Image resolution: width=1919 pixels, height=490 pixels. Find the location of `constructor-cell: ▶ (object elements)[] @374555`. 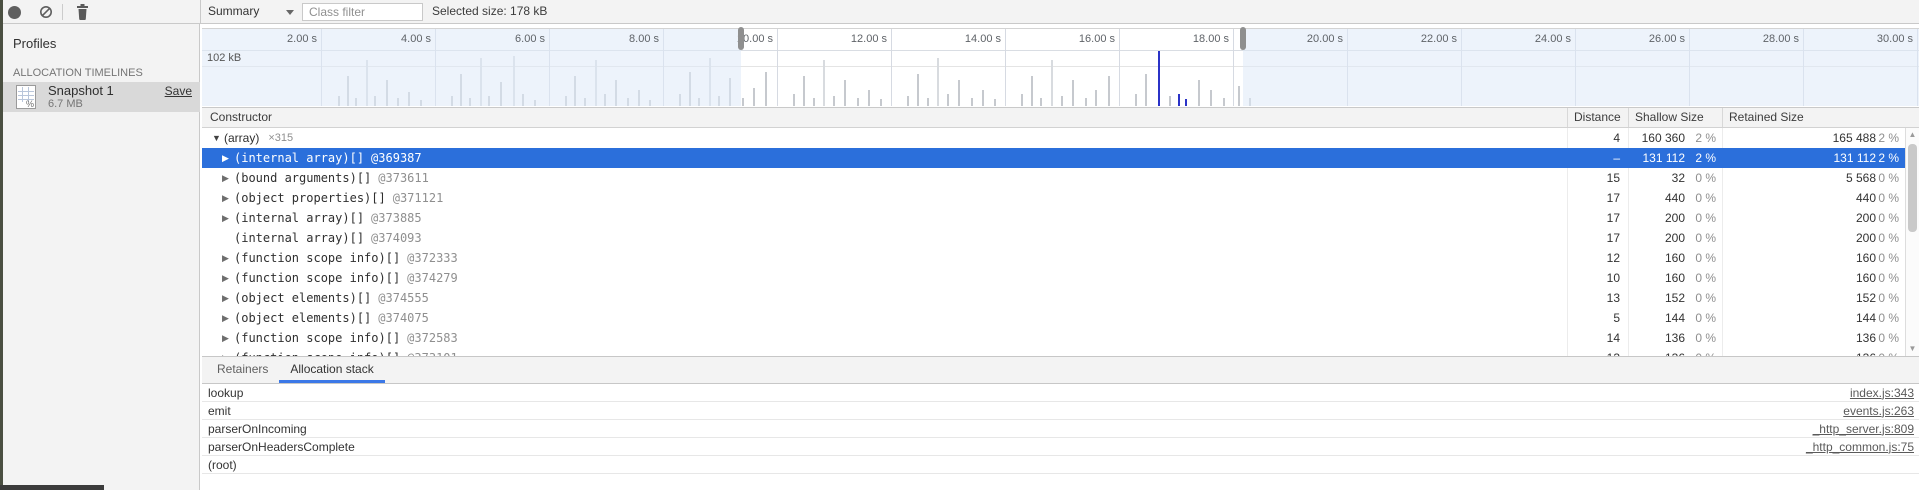

constructor-cell: ▶ (object elements)[] @374555 is located at coordinates (884, 298).